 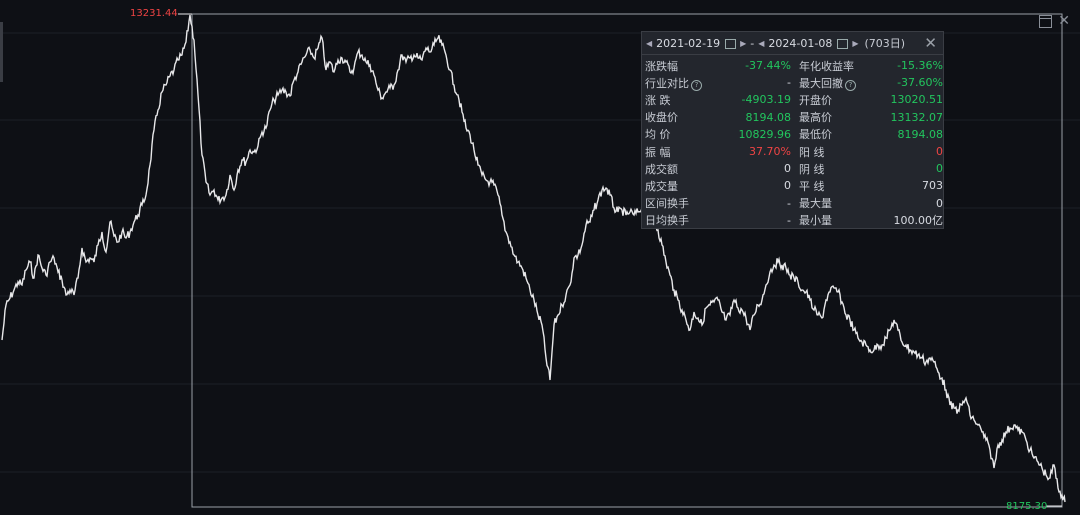 What do you see at coordinates (918, 221) in the screenshot?
I see `stat-value: 100.00亿` at bounding box center [918, 221].